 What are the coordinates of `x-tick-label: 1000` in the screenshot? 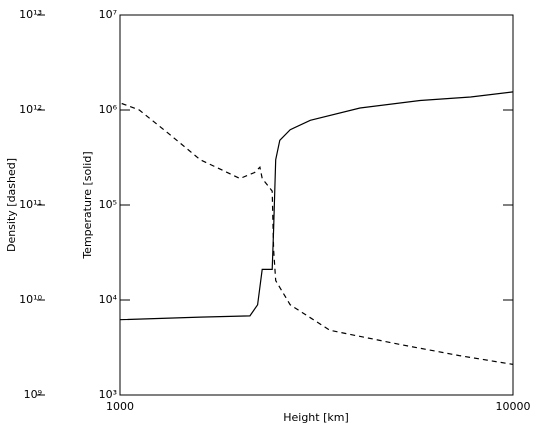 It's located at (120, 406).